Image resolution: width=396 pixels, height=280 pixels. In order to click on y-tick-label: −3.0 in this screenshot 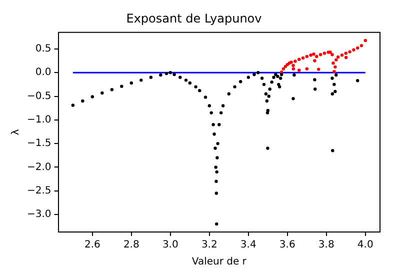, I will do `click(39, 214)`.